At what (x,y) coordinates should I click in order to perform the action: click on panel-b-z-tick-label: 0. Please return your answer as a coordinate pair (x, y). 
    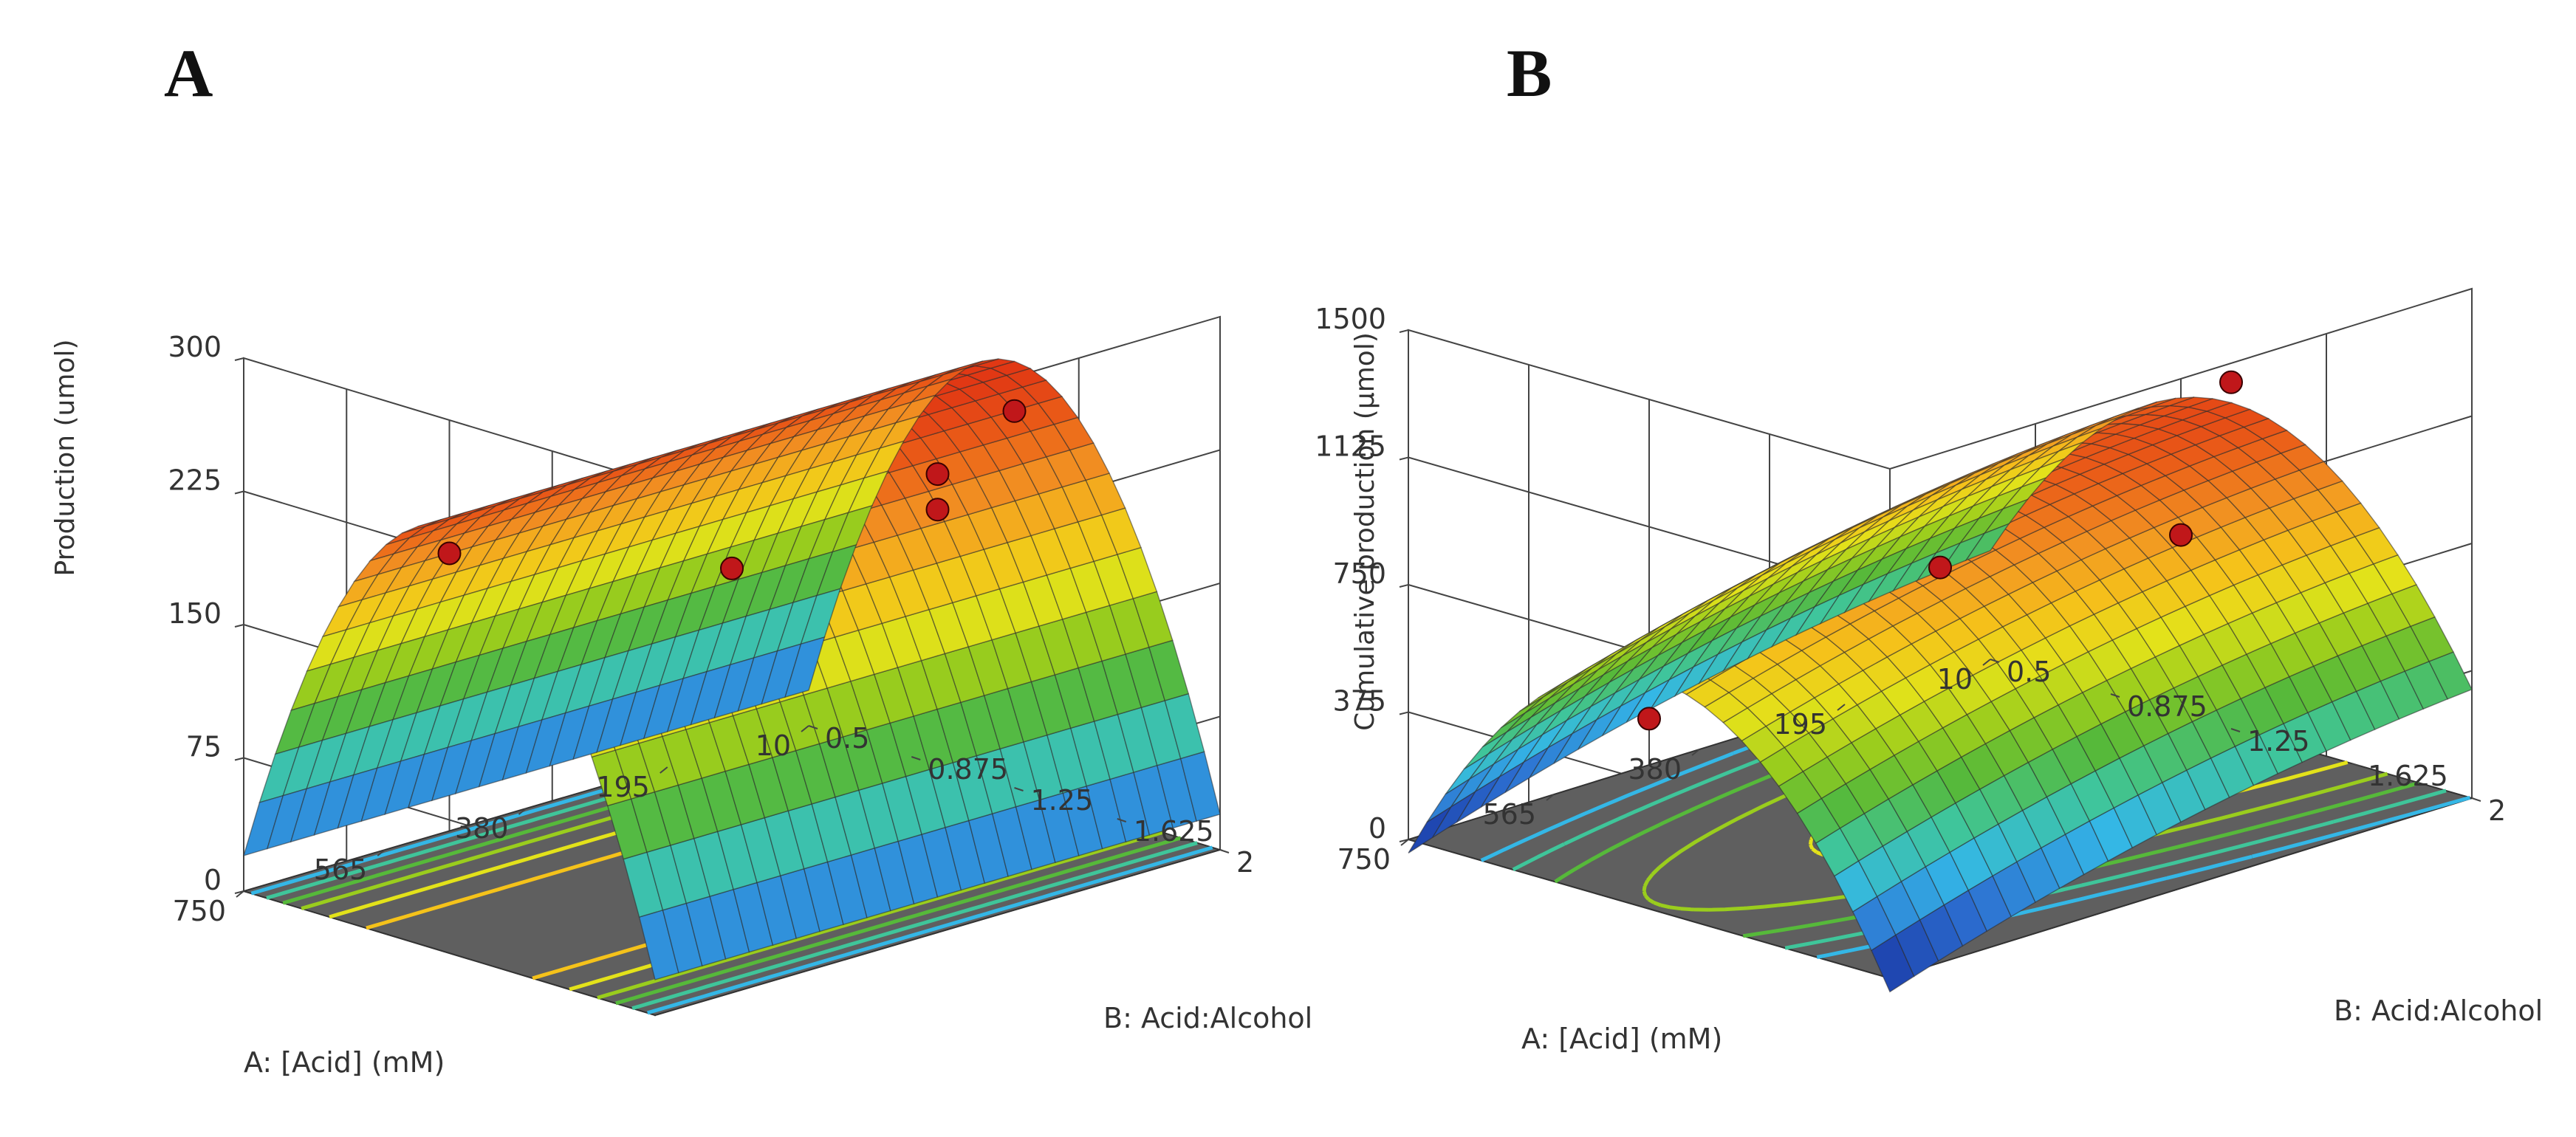
    Looking at the image, I should click on (1377, 829).